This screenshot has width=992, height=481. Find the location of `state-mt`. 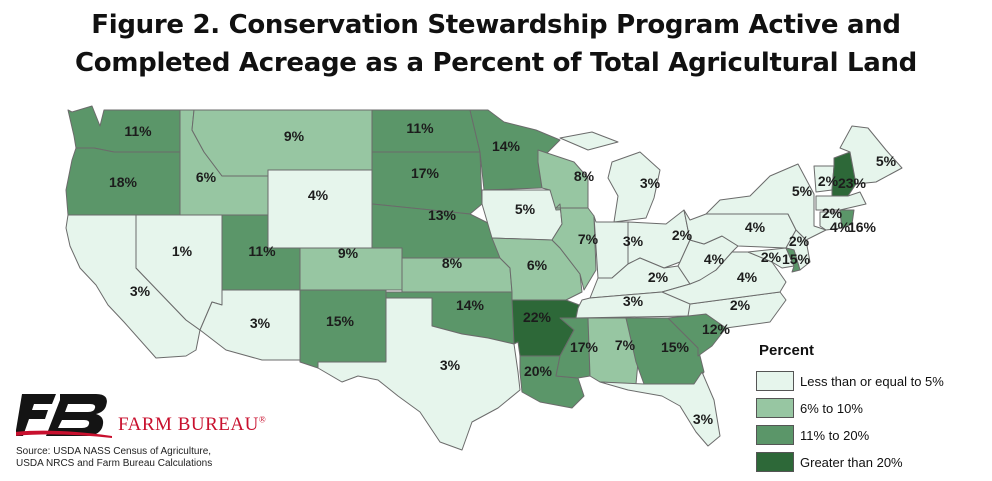

state-mt is located at coordinates (282, 143).